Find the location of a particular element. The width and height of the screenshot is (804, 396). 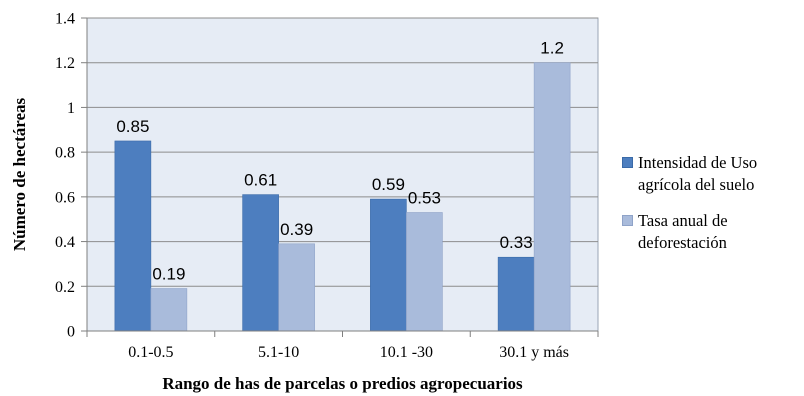

legend-item-series-2: Tasa anual de deforestación is located at coordinates (713, 232).